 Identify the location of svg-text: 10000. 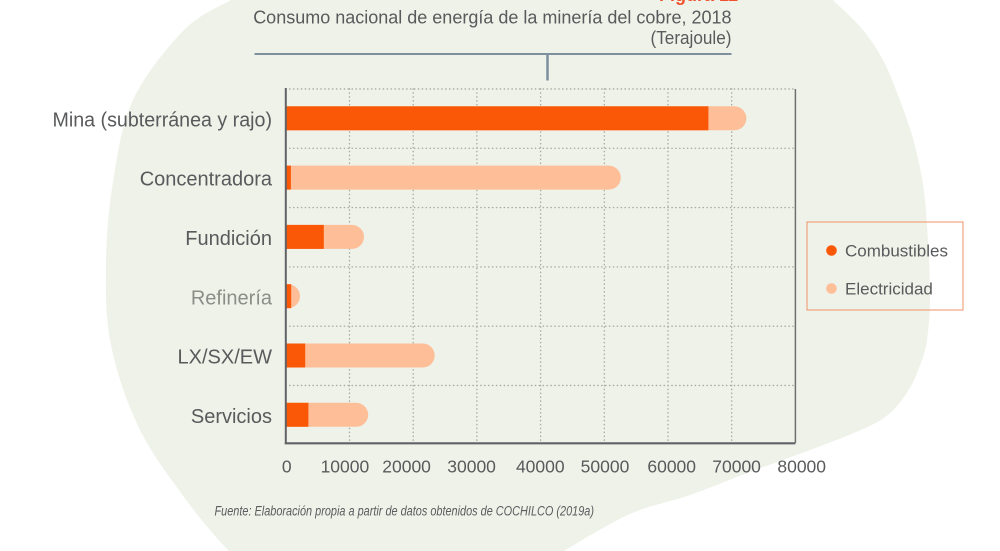
(345, 466).